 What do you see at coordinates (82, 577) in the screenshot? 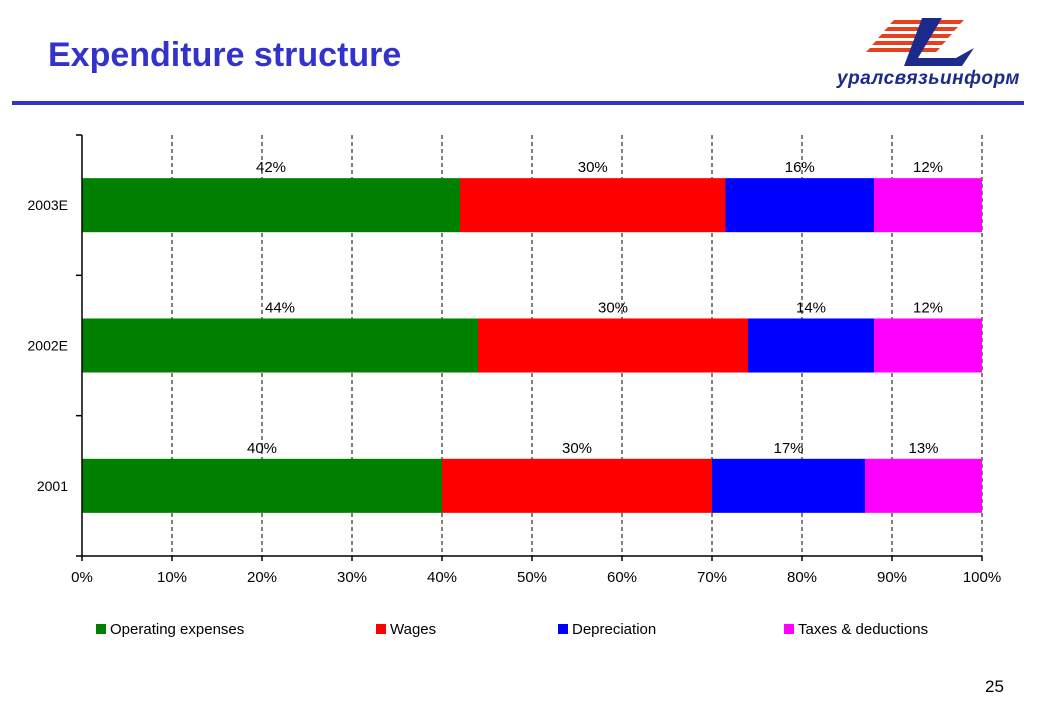
I see `x-tick-label: 0%` at bounding box center [82, 577].